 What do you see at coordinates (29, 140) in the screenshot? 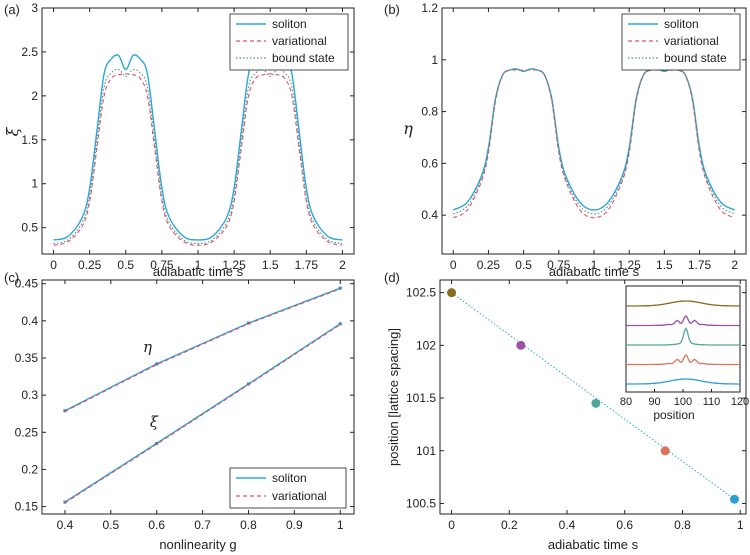
I see `ytick-label-a: 1.5` at bounding box center [29, 140].